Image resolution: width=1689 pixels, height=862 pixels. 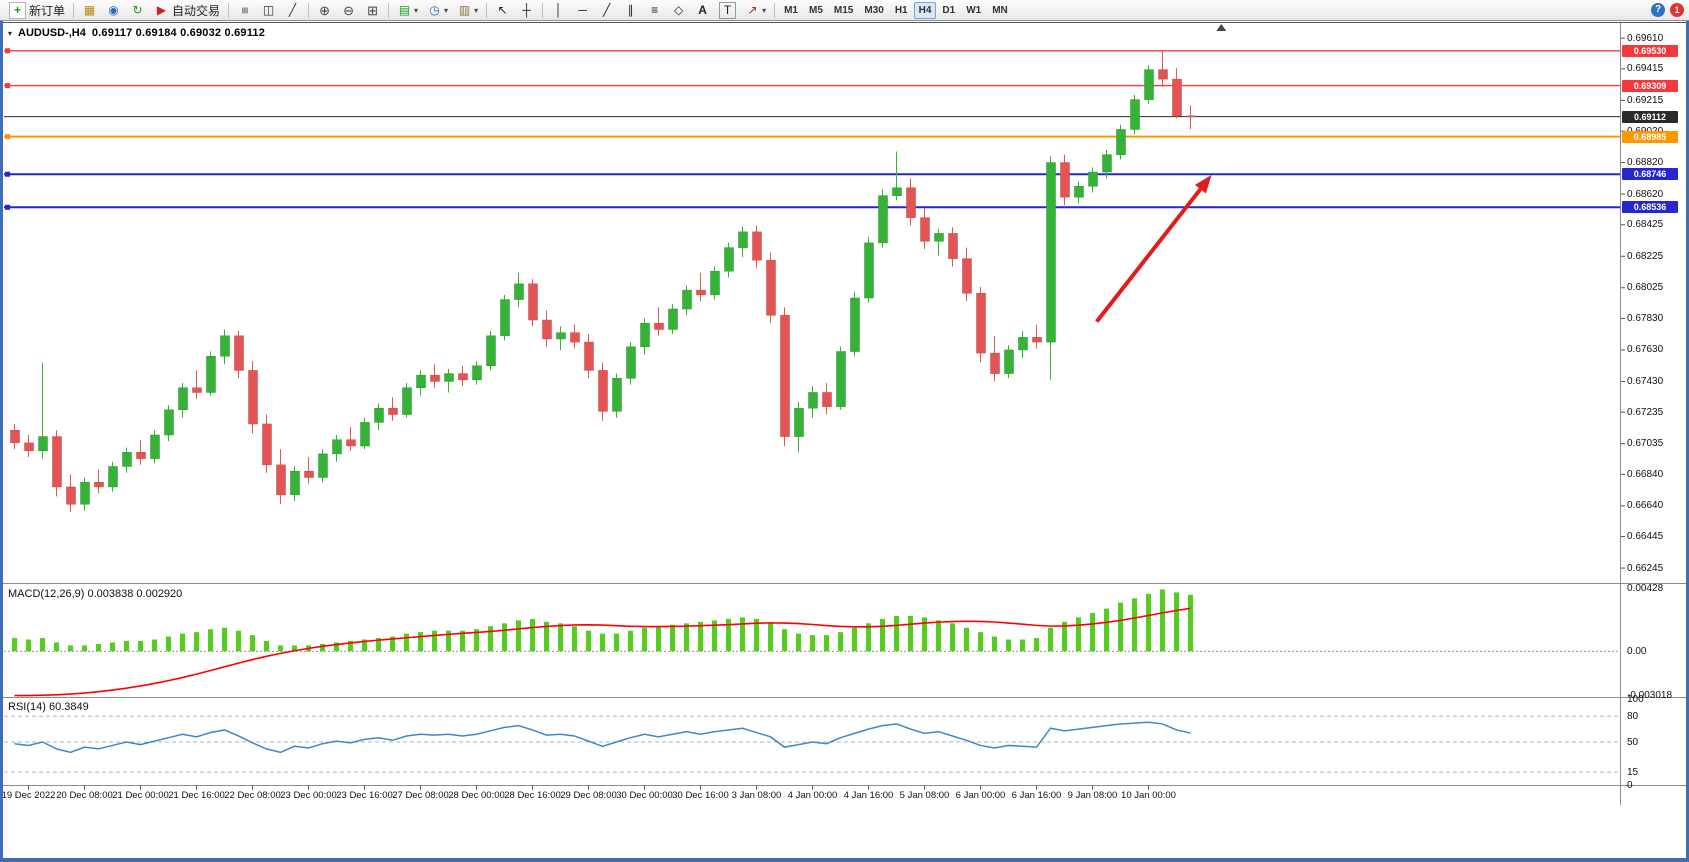 I want to click on zoom-in-button: ⊕, so click(x=324, y=10).